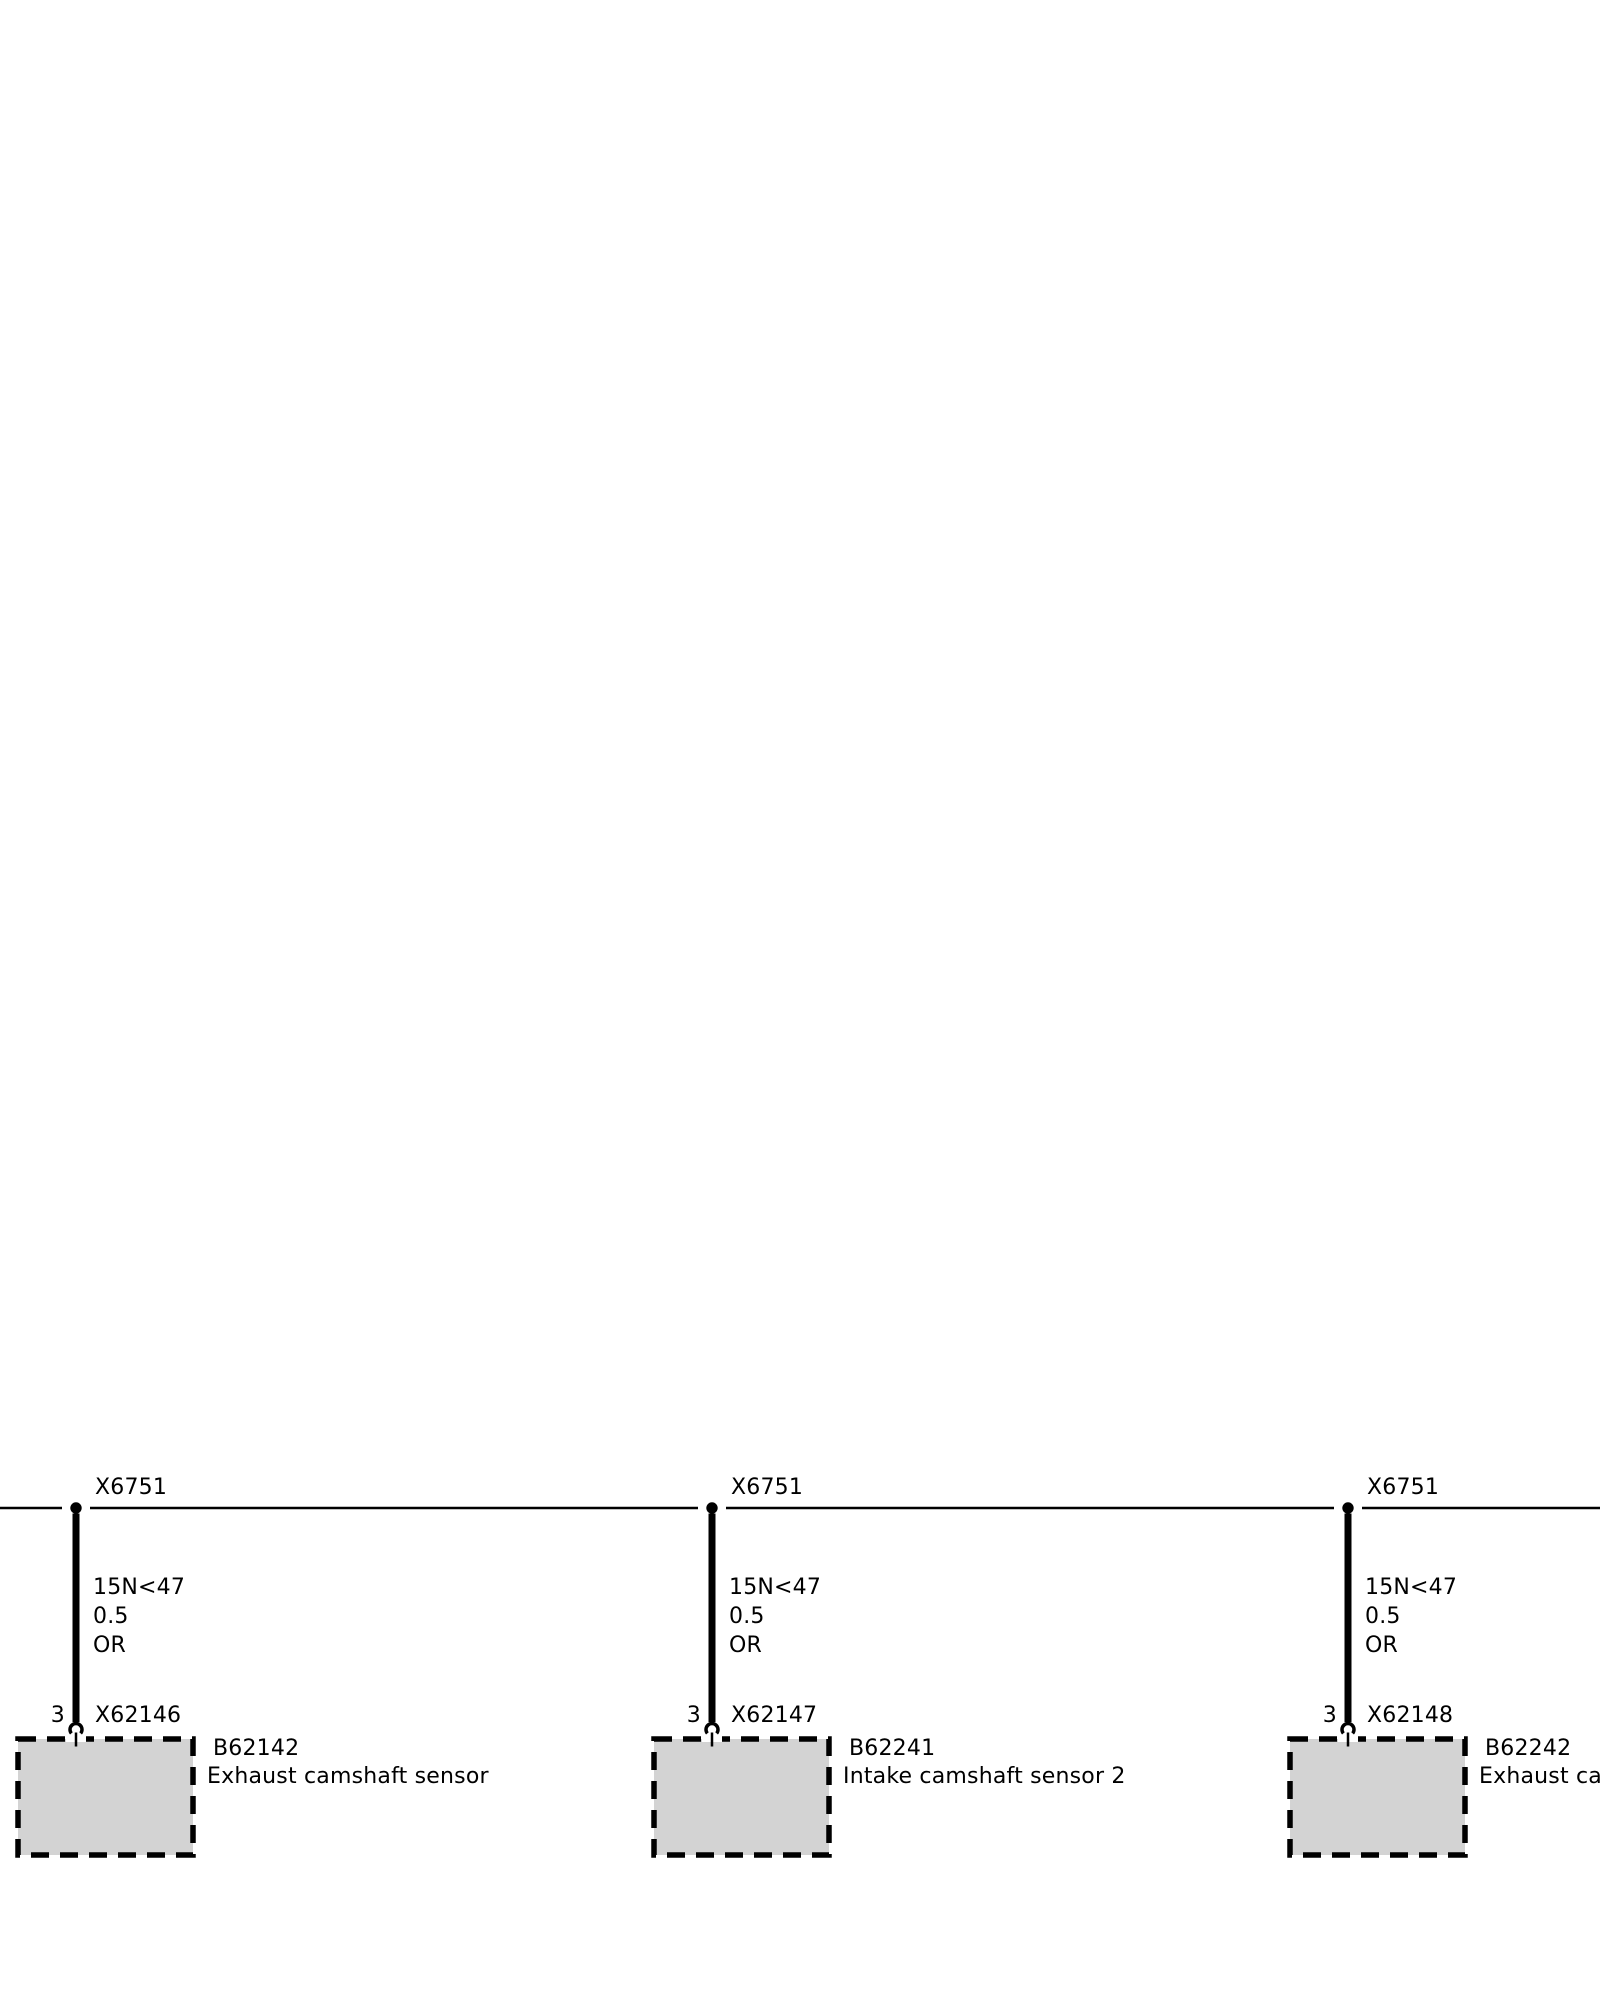 This screenshot has height=2000, width=1600. I want to click on component-name-label: Exhaust camshaft sensor, so click(348, 1776).